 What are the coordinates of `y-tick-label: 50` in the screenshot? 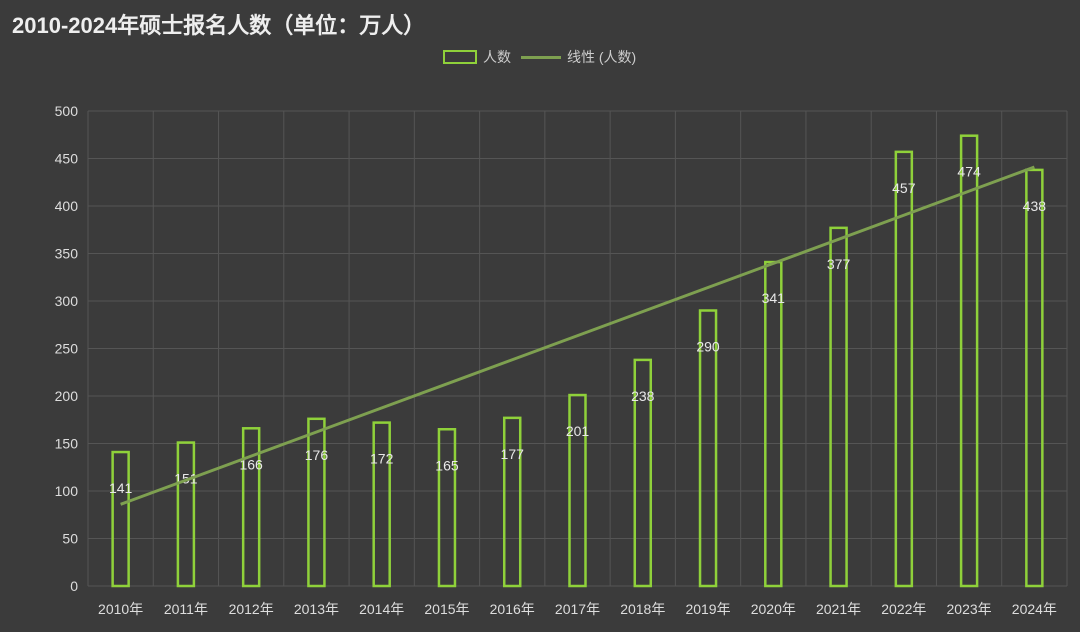 It's located at (70, 539).